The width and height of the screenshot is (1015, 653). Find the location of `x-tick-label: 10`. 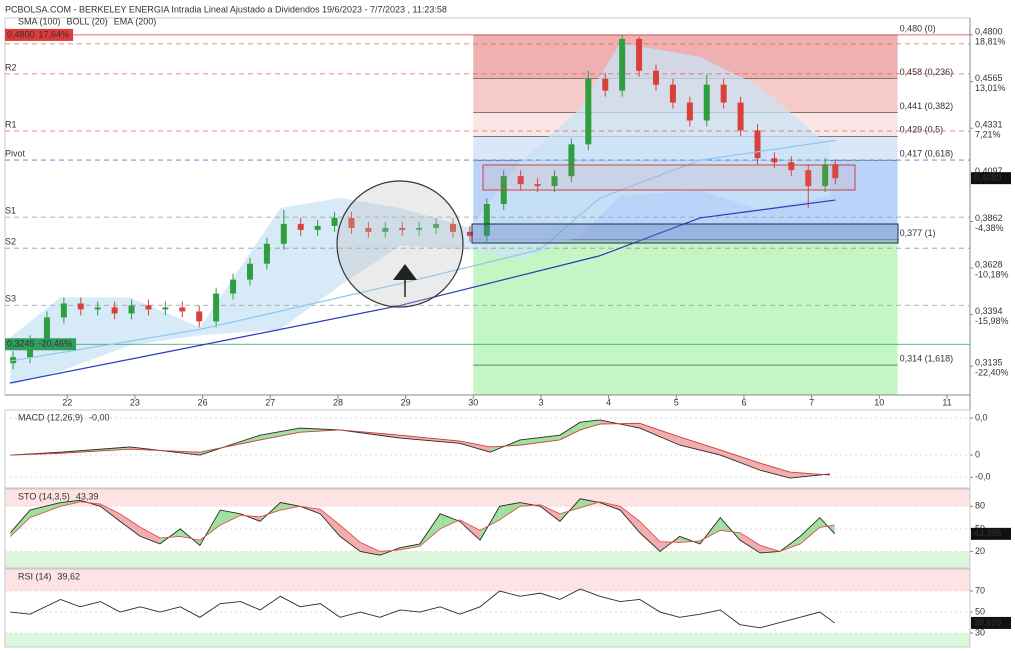

x-tick-label: 10 is located at coordinates (879, 402).